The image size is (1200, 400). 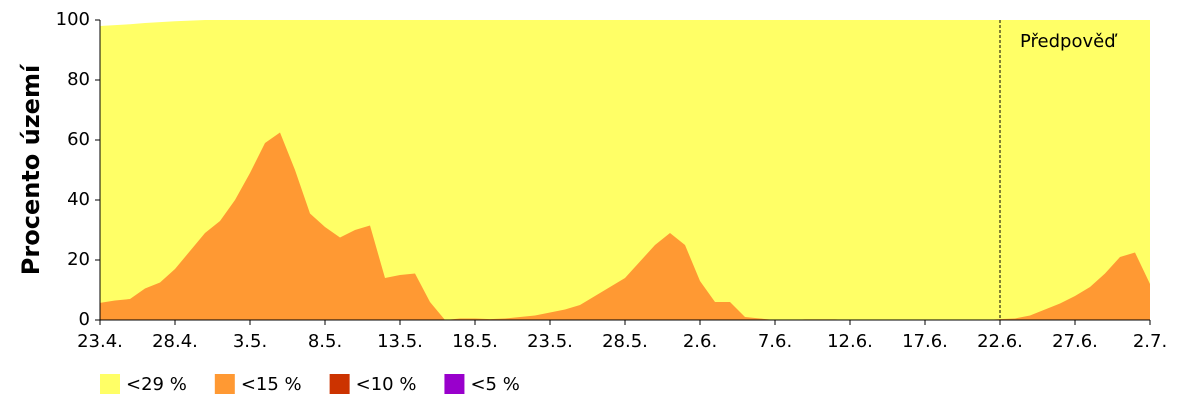 I want to click on y-tick-label: 100, so click(x=73, y=19).